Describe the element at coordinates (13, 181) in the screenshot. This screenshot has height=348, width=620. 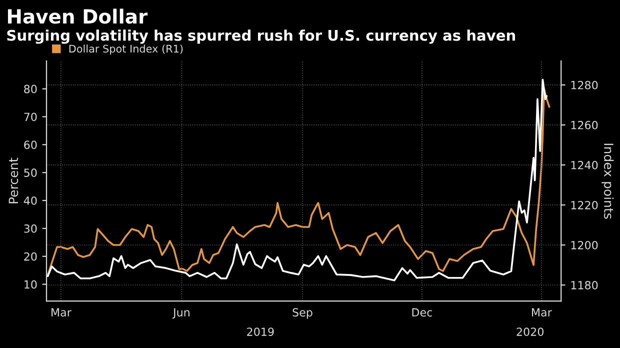
I see `y-axis-title: Percent` at that location.